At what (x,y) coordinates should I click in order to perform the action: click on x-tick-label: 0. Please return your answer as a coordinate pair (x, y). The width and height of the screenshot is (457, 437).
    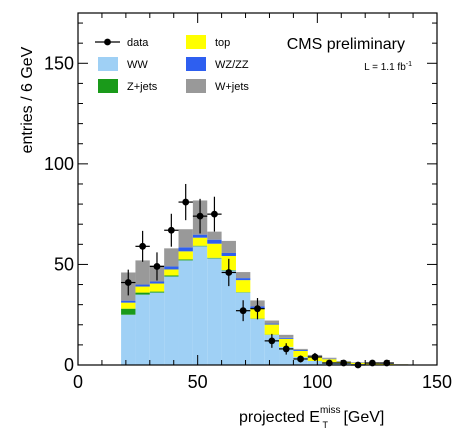
    Looking at the image, I should click on (78, 382).